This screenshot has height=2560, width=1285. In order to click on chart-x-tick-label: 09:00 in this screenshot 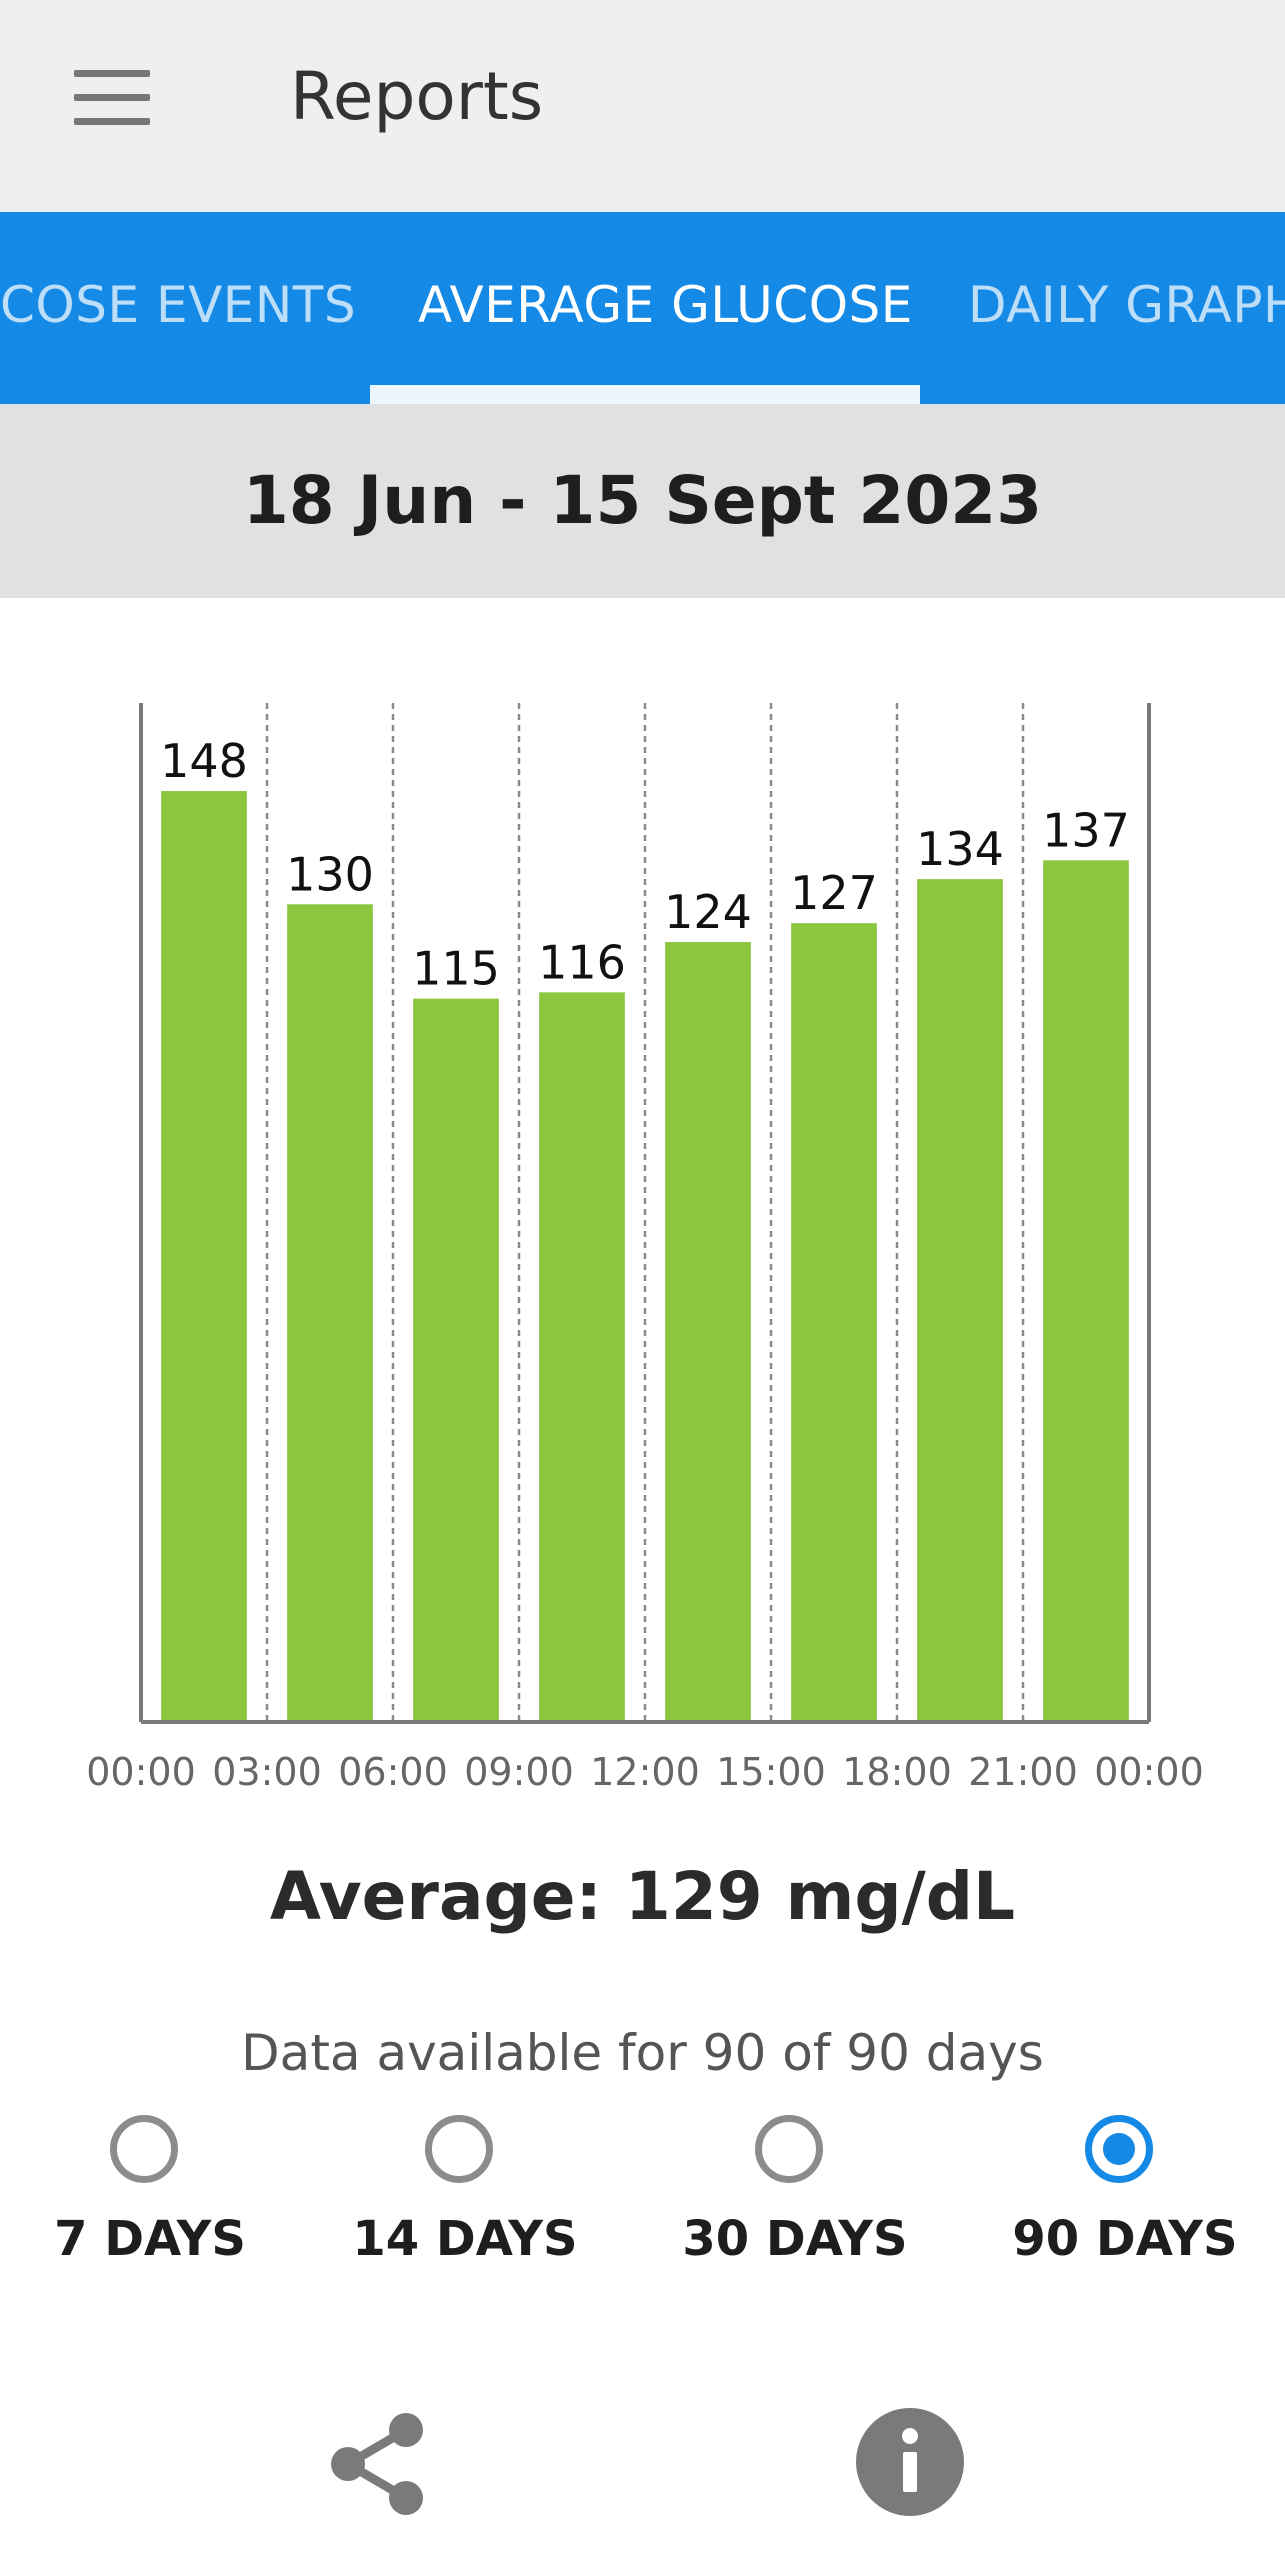, I will do `click(519, 1772)`.